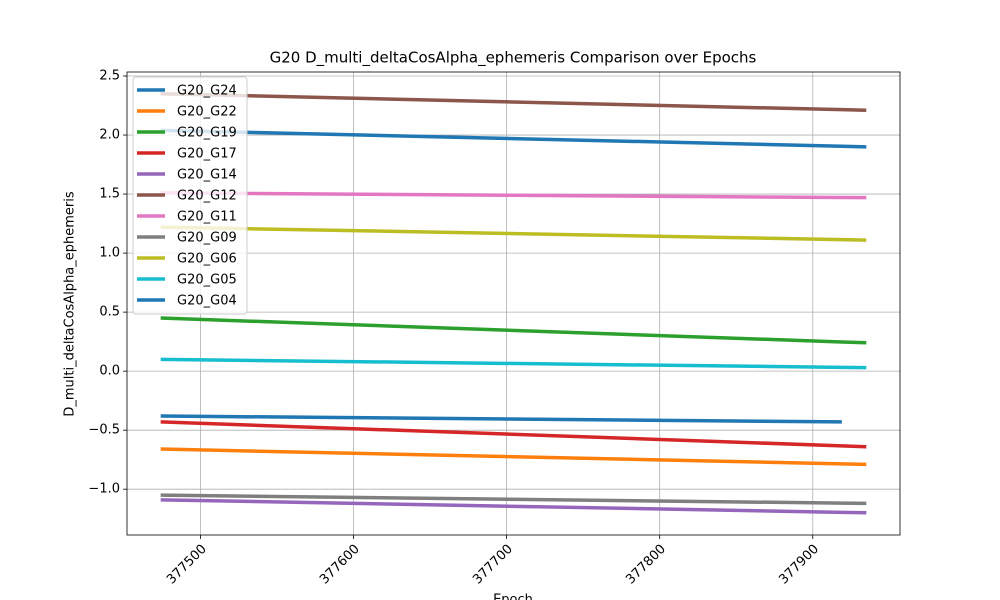 The image size is (1000, 600). Describe the element at coordinates (646, 565) in the screenshot. I see `x-tick-label: 377800` at that location.